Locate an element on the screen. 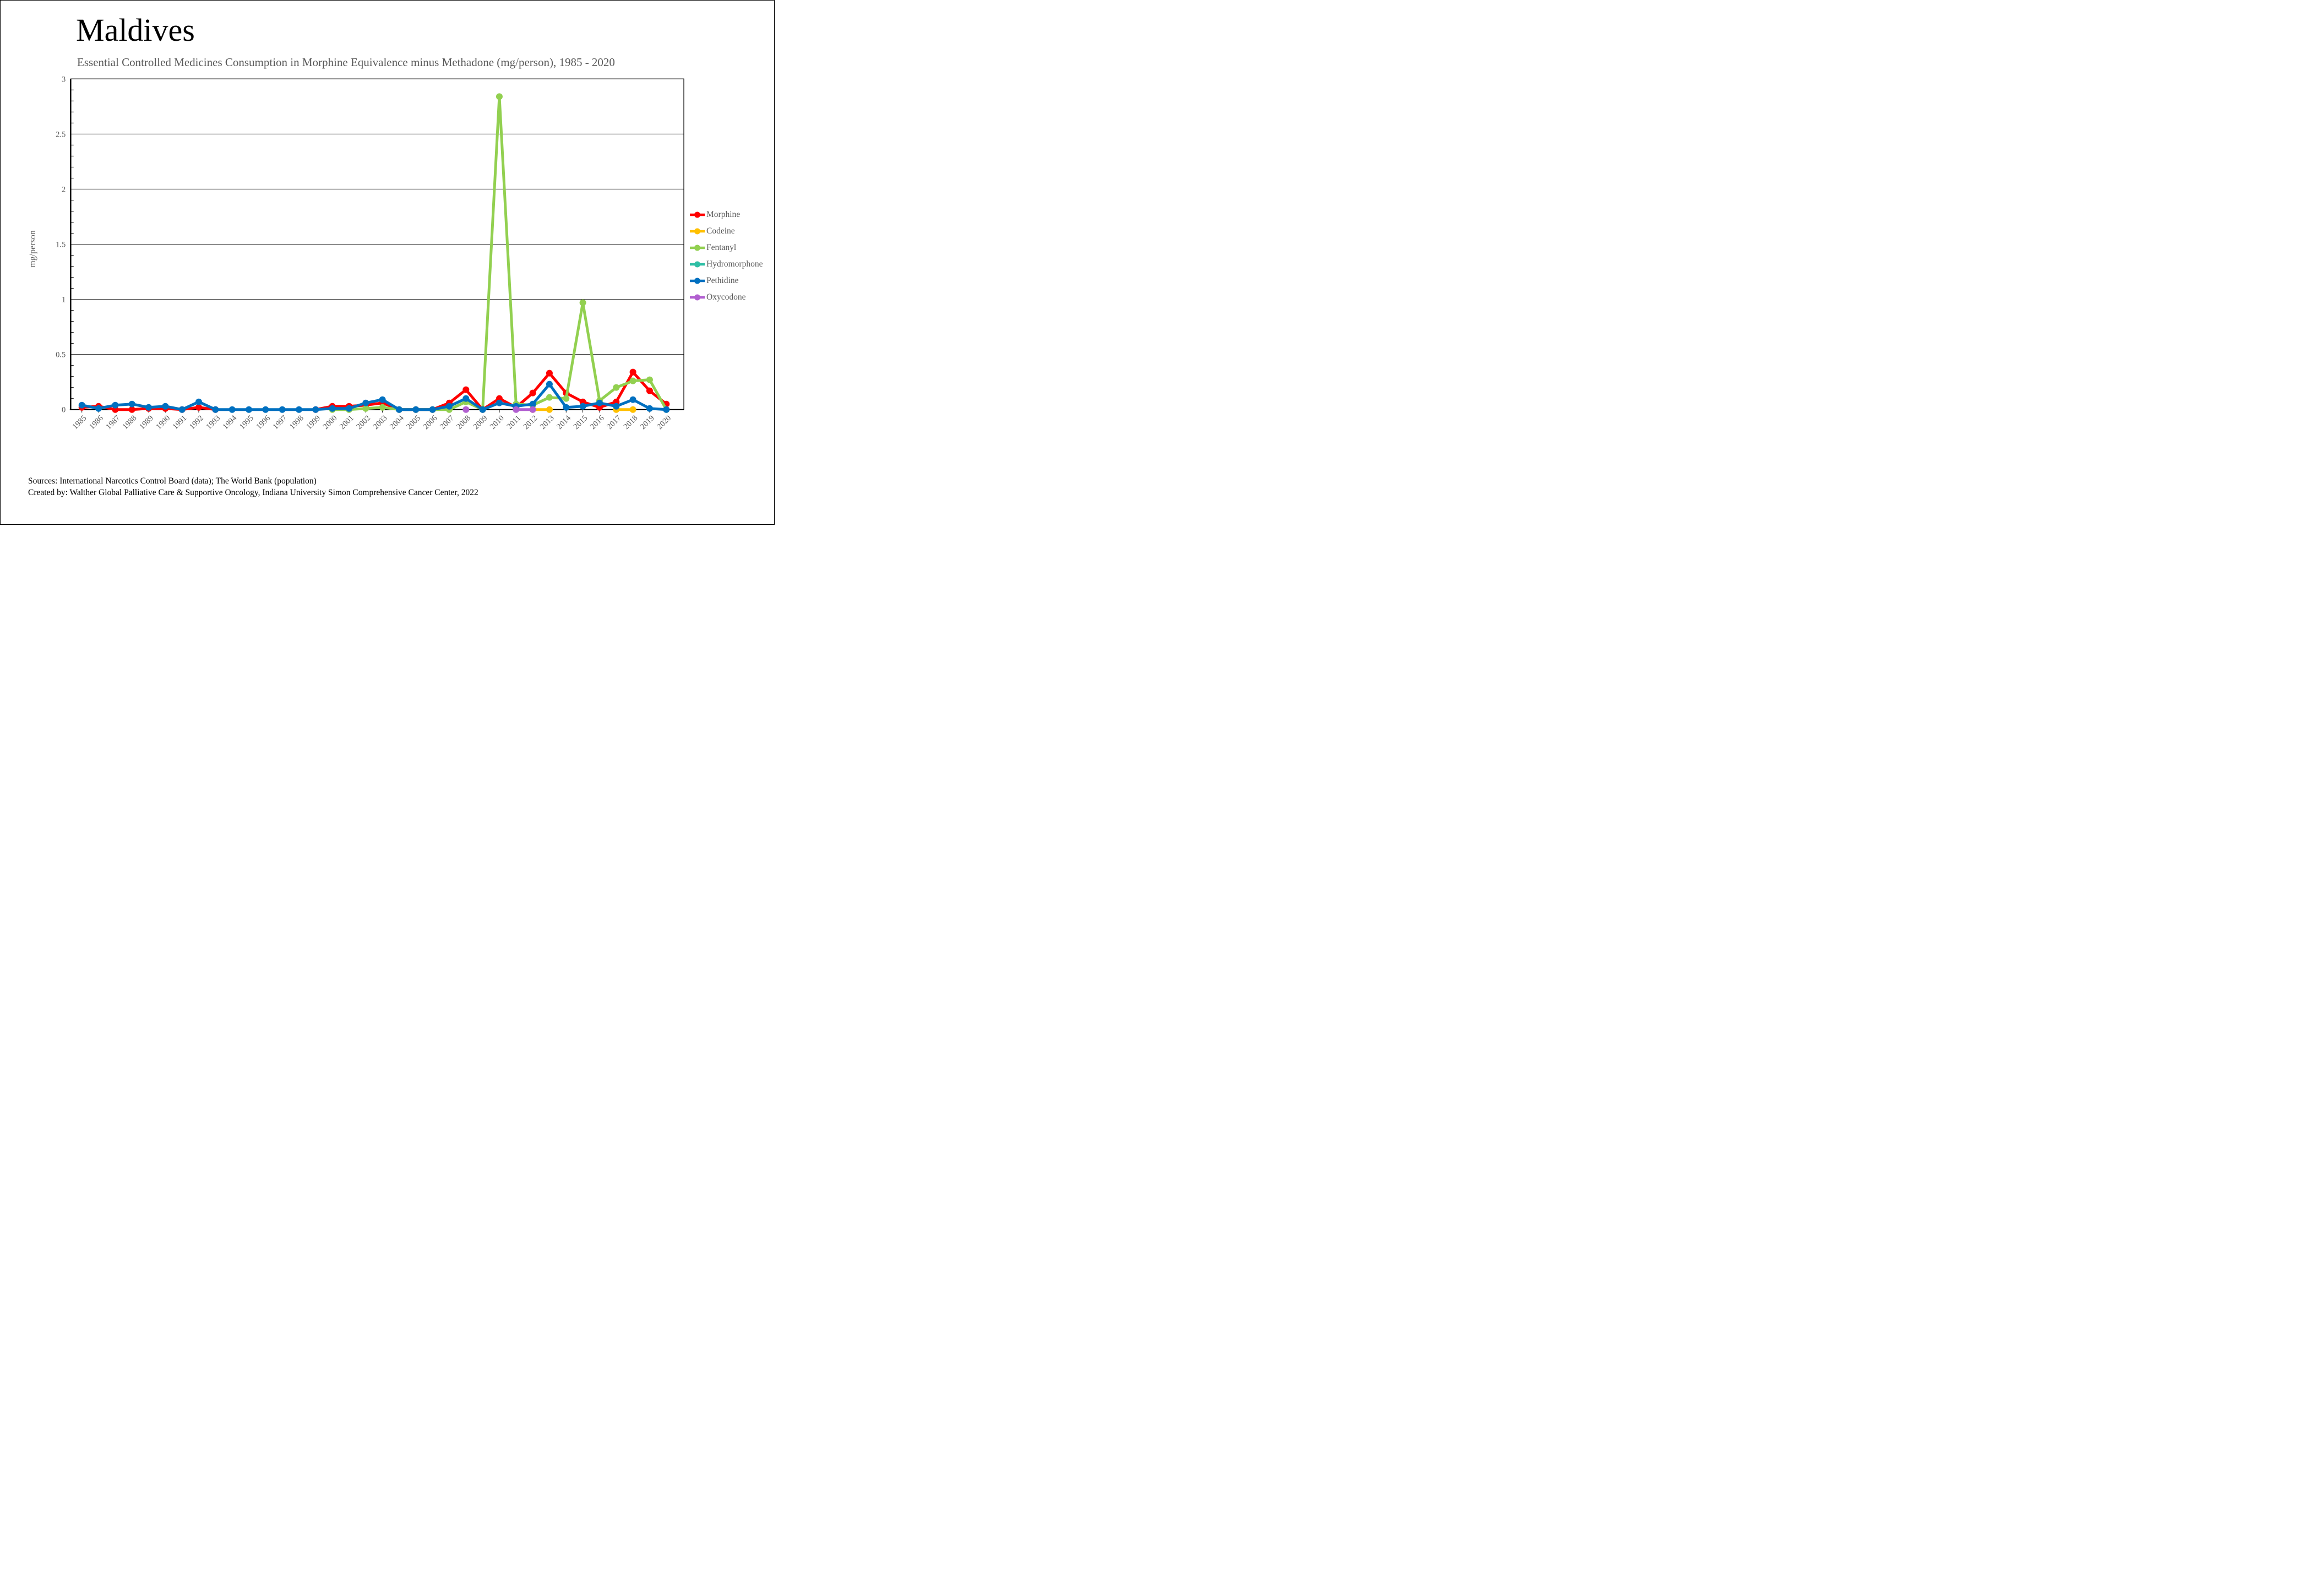  legend-label: Morphine is located at coordinates (723, 214).